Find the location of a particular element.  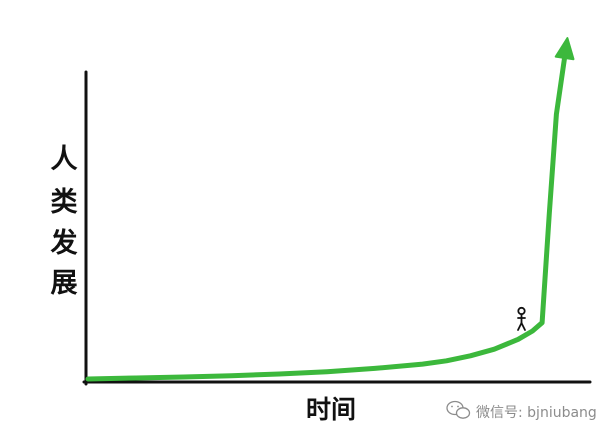

watermark: 微信号: bjniubang is located at coordinates (521, 410).